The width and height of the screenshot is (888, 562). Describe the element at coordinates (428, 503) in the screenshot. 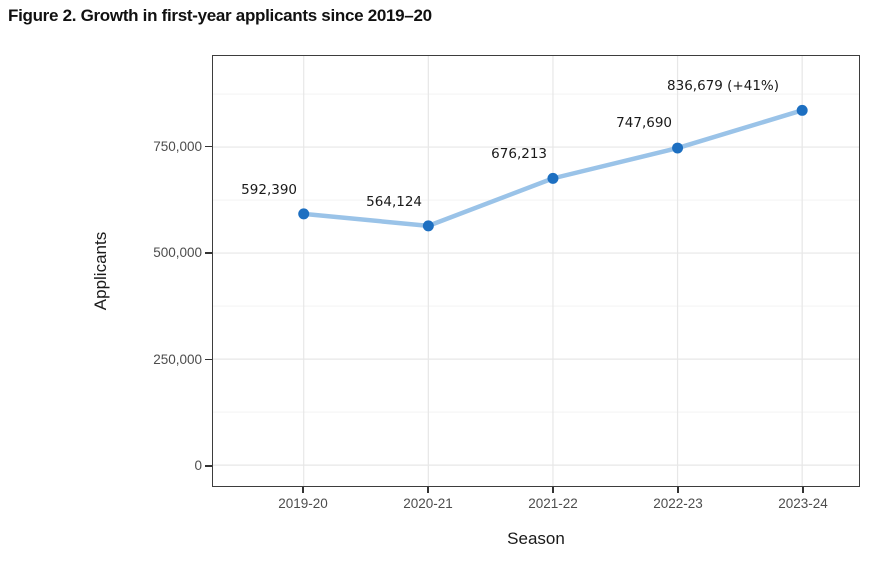

I see `x-tick-label: 2020-21` at that location.